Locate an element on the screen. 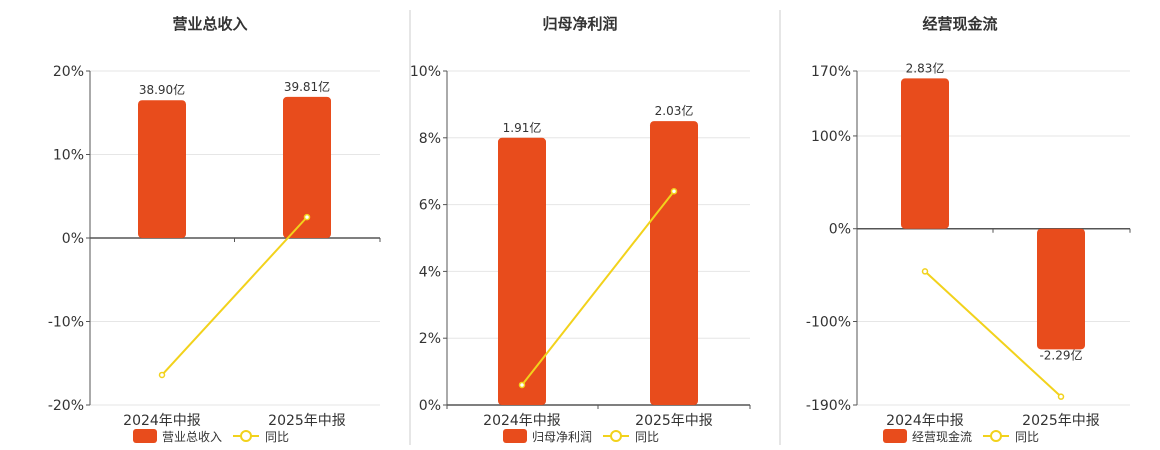  legend-label-bar: 营业总收入 is located at coordinates (192, 437).